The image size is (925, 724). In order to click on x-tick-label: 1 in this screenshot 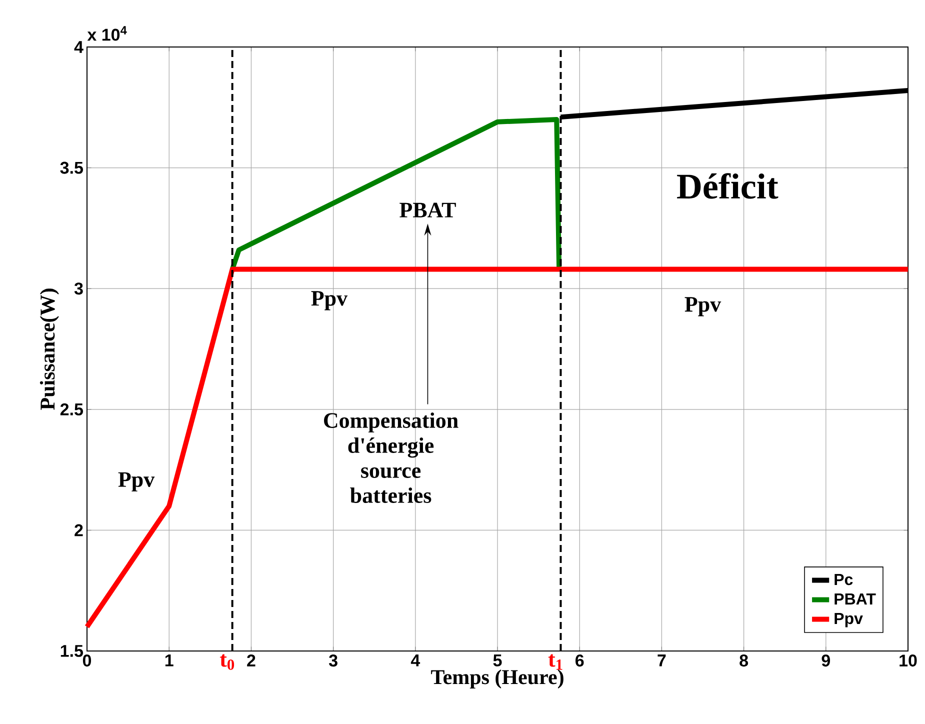, I will do `click(169, 660)`.